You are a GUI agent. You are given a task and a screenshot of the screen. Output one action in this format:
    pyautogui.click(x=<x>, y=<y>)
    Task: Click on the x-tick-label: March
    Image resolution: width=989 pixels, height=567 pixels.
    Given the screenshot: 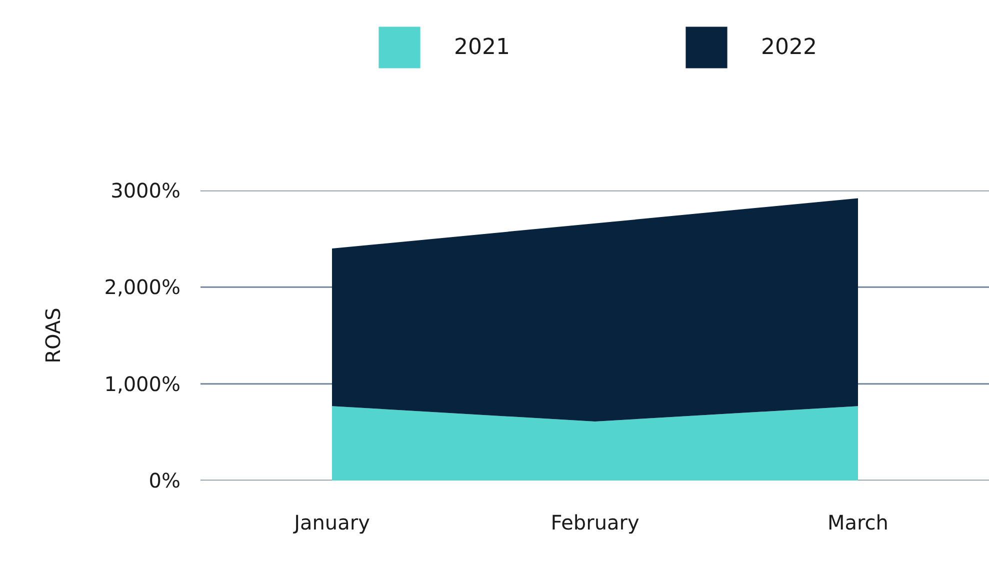 What is the action you would take?
    pyautogui.click(x=858, y=522)
    